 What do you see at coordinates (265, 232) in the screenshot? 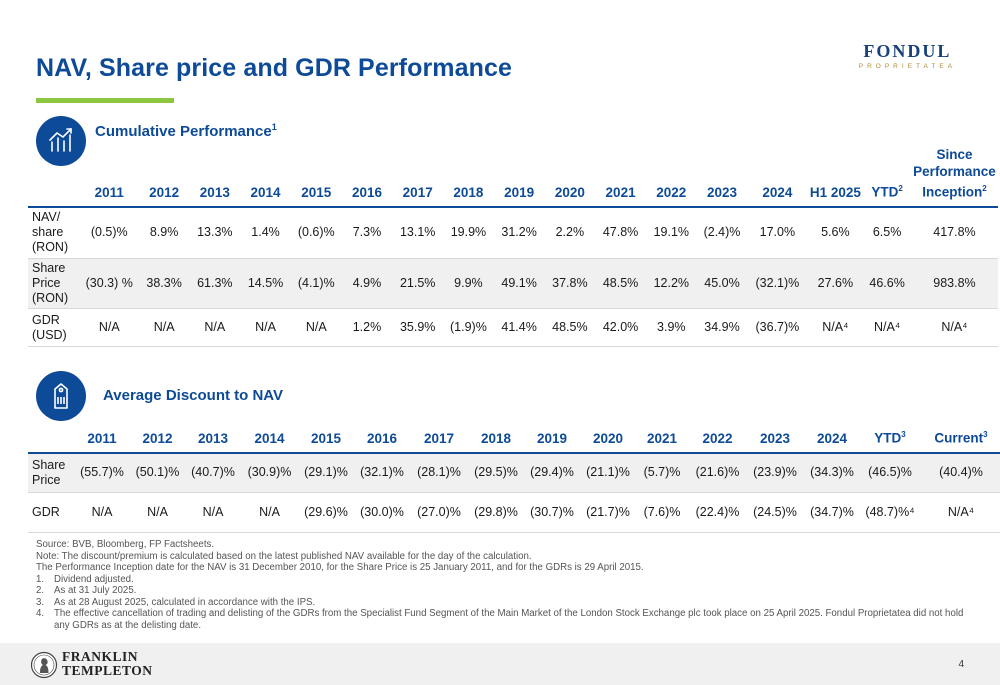
I see `table-cell: 1.4%` at bounding box center [265, 232].